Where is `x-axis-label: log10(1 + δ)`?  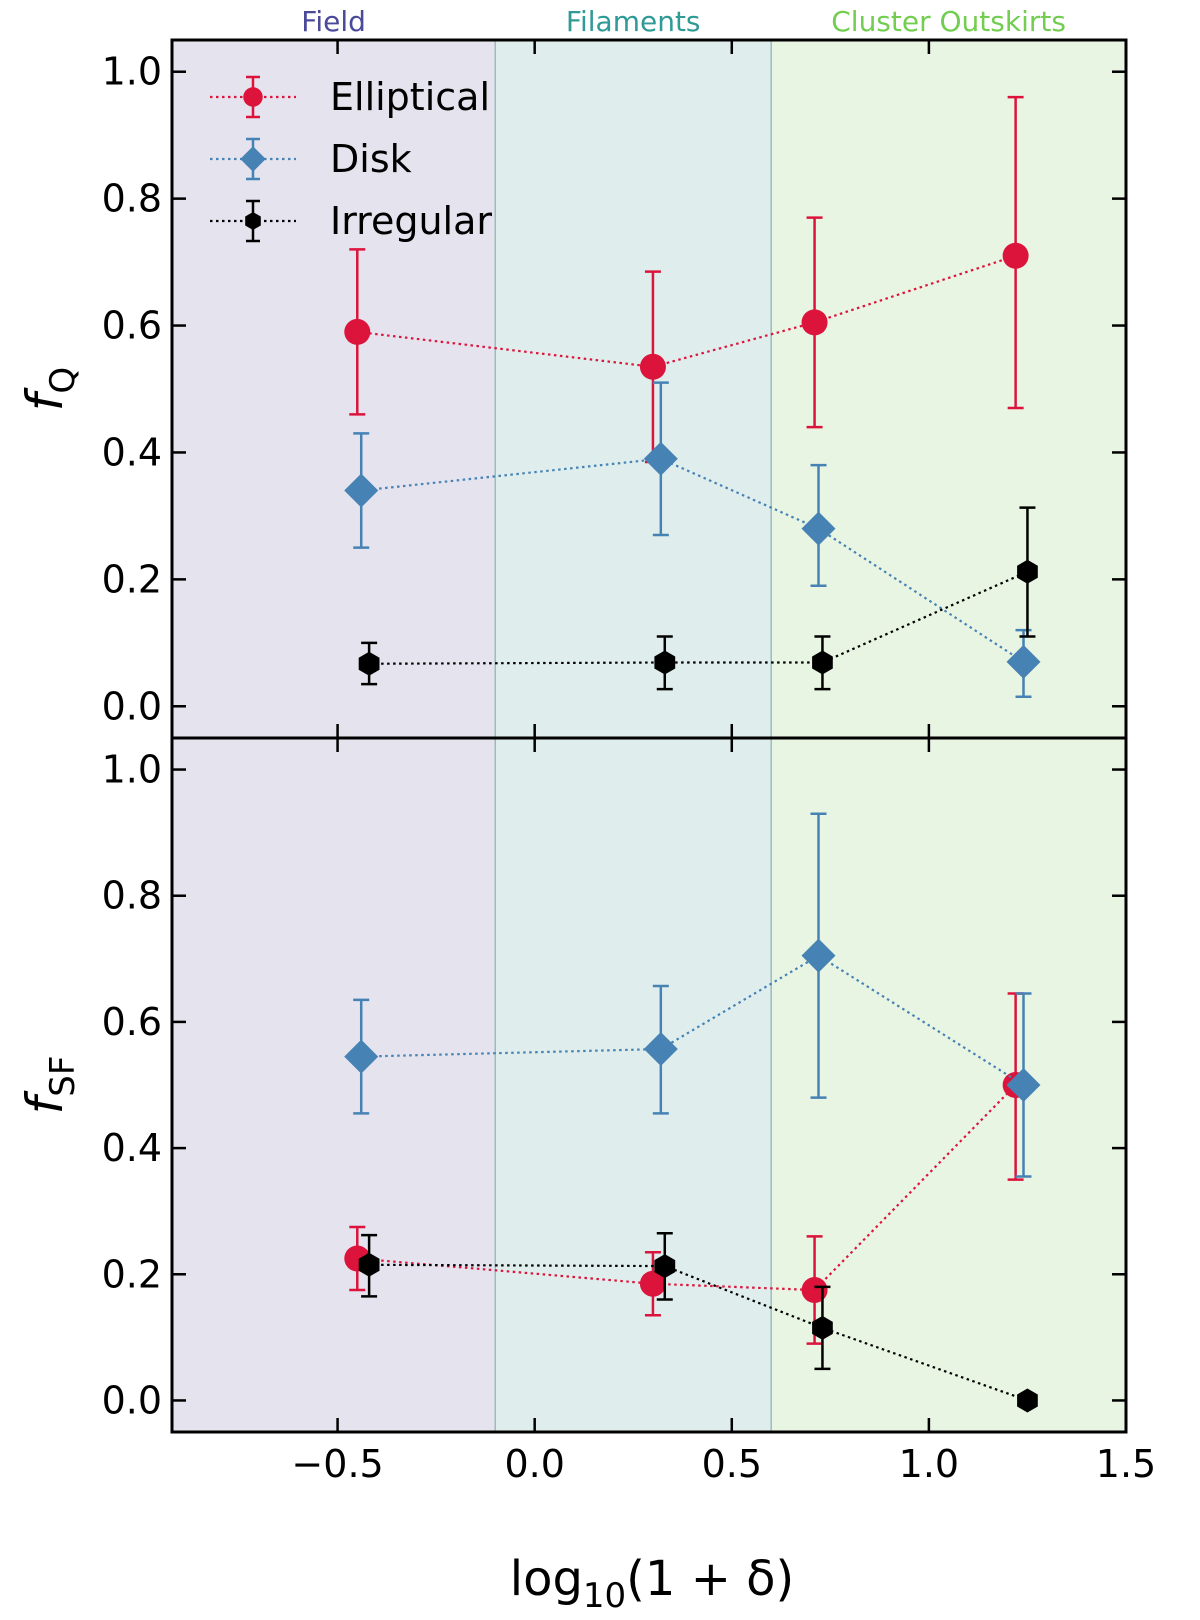
x-axis-label: log10(1 + δ) is located at coordinates (652, 1583).